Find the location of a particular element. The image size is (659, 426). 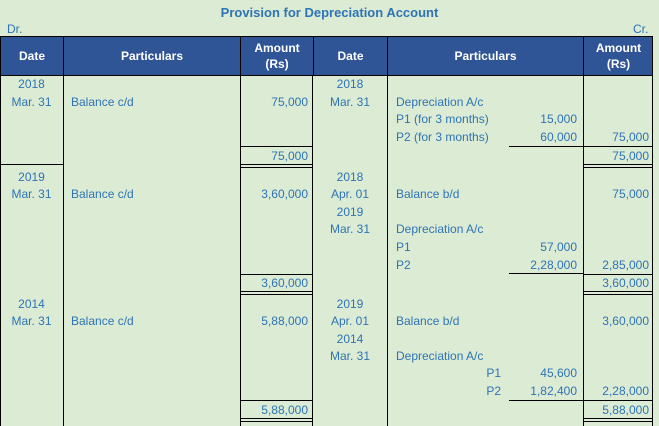

debit-year: 2018 is located at coordinates (31, 84).